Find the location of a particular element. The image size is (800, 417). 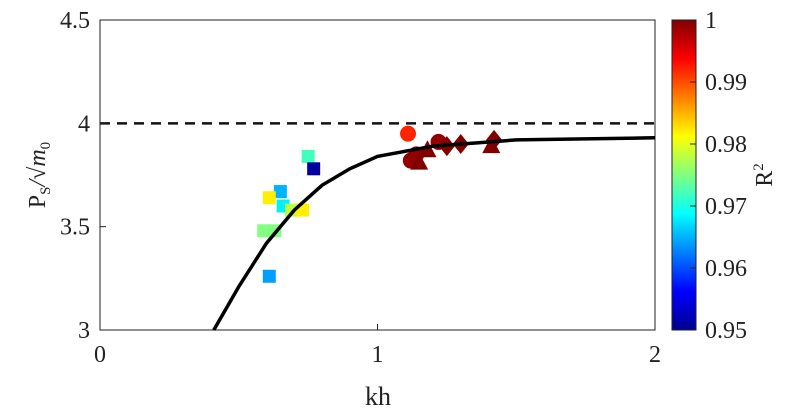

data-point-circle is located at coordinates (408, 133).